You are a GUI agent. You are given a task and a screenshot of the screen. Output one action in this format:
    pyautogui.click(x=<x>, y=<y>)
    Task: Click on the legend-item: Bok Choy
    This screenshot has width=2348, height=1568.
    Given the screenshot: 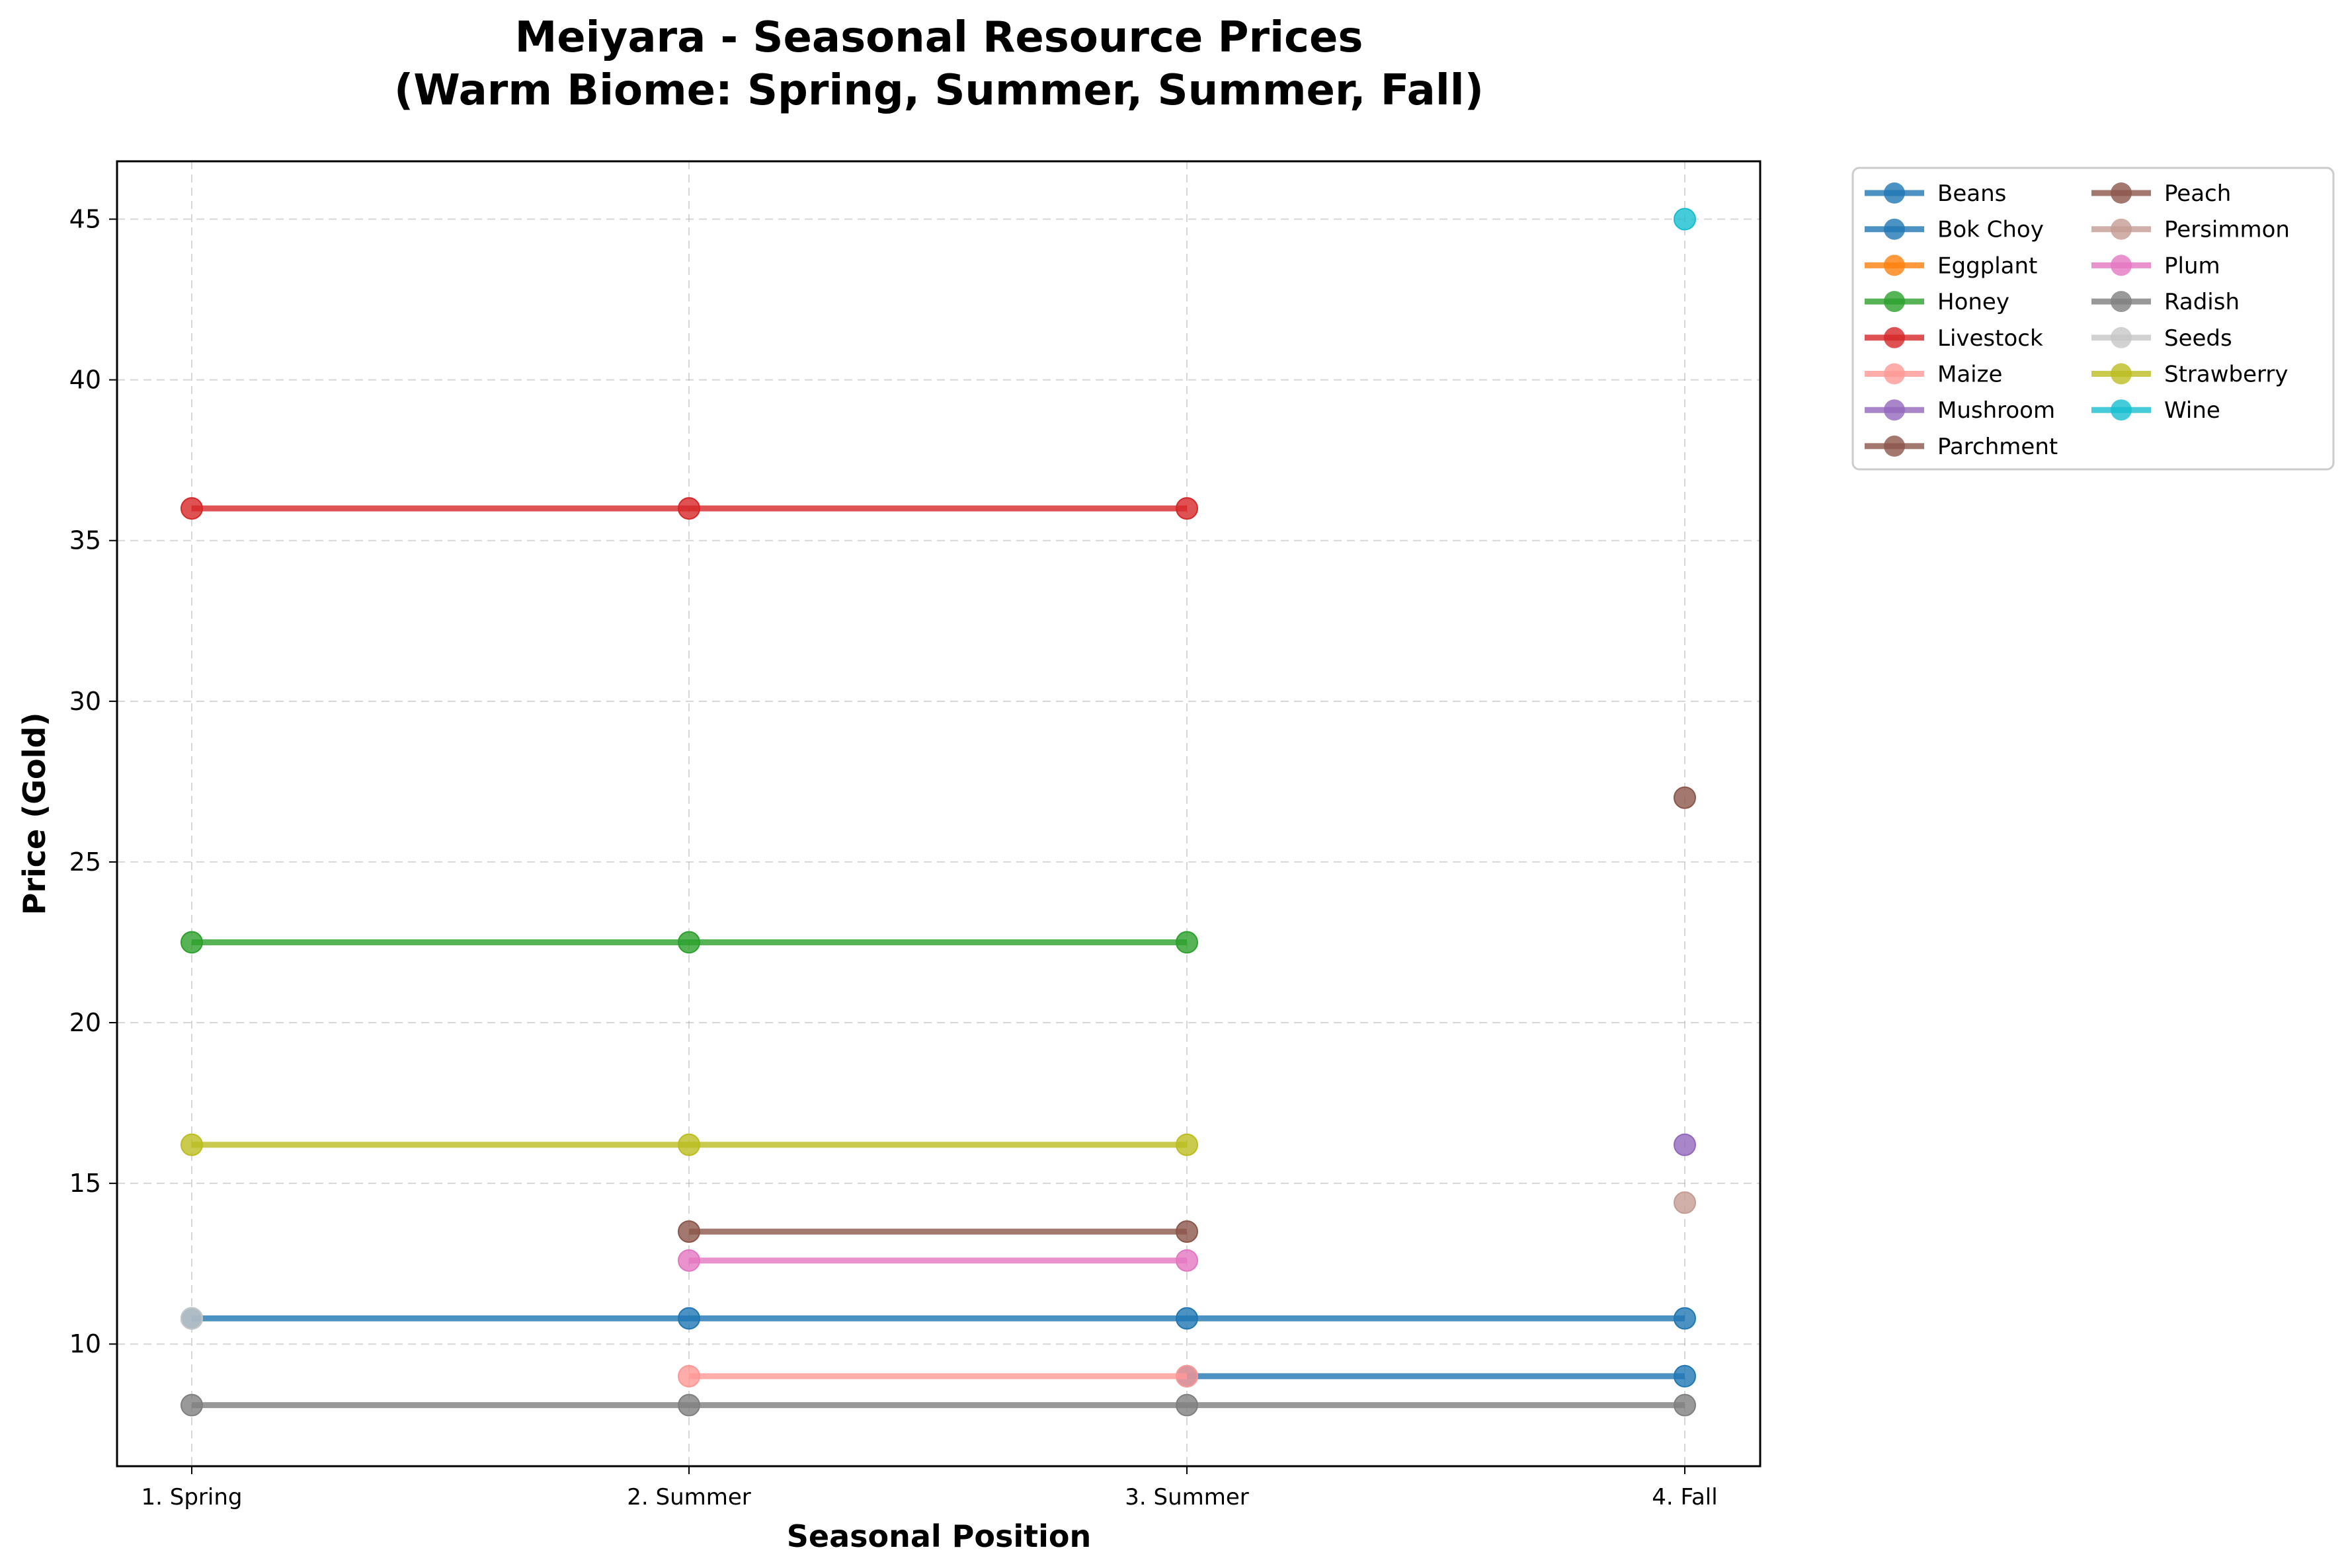 What is the action you would take?
    pyautogui.click(x=1954, y=230)
    